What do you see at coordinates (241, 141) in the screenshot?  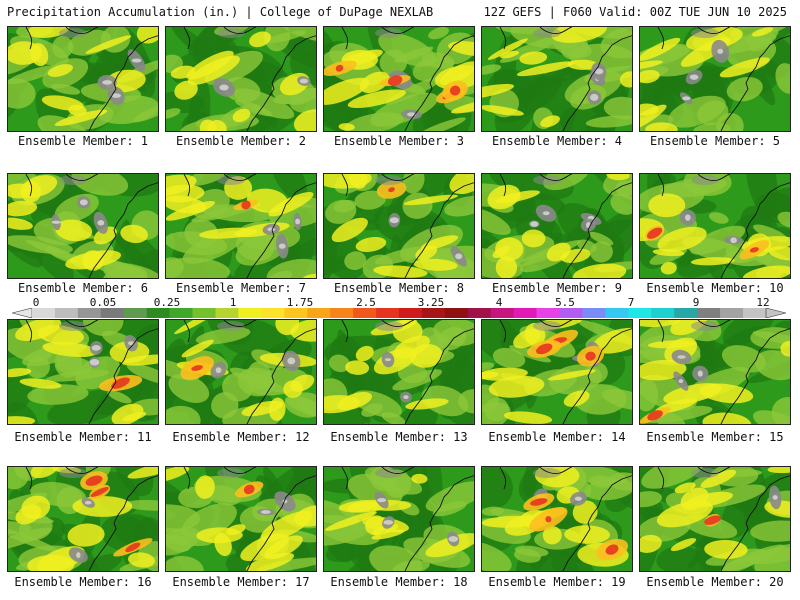 I see `ensemble-member-label: Ensemble Member: 2` at bounding box center [241, 141].